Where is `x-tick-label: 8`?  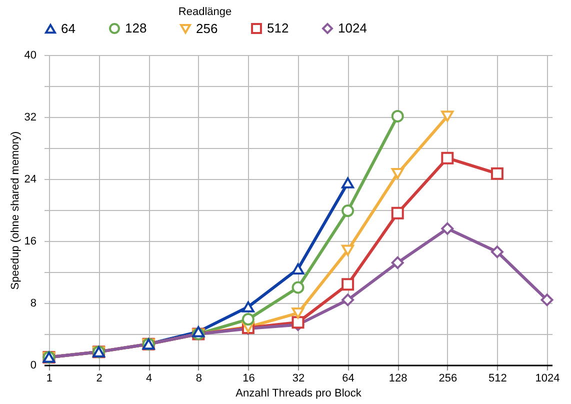
x-tick-label: 8 is located at coordinates (199, 378).